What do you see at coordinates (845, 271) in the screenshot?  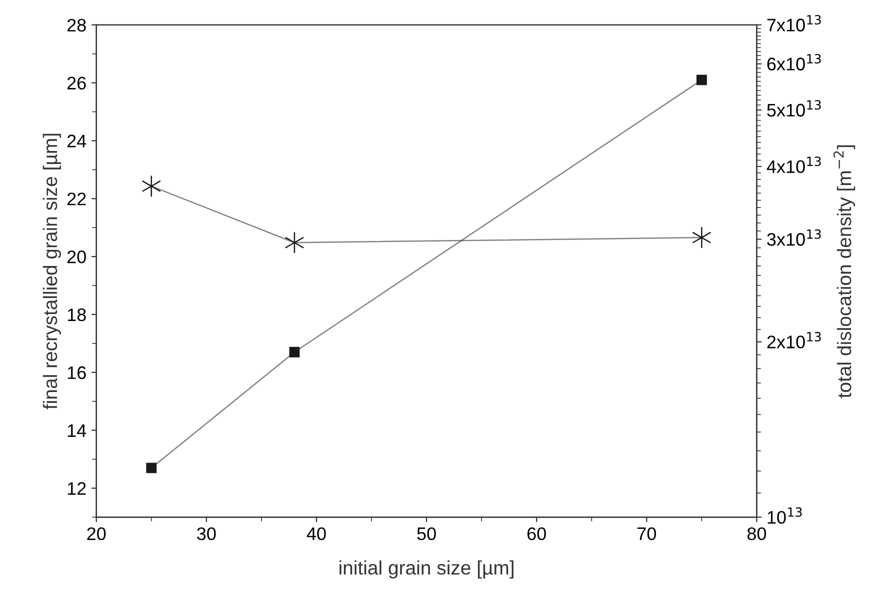 I see `y2-axis-title: total dislocation density [m$^{−2}$]` at bounding box center [845, 271].